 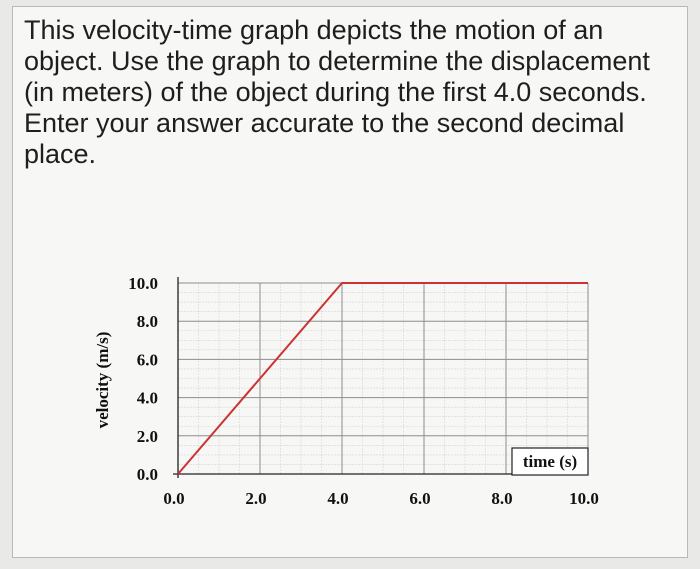 What do you see at coordinates (147, 321) in the screenshot?
I see `y-tick-label: 8.0` at bounding box center [147, 321].